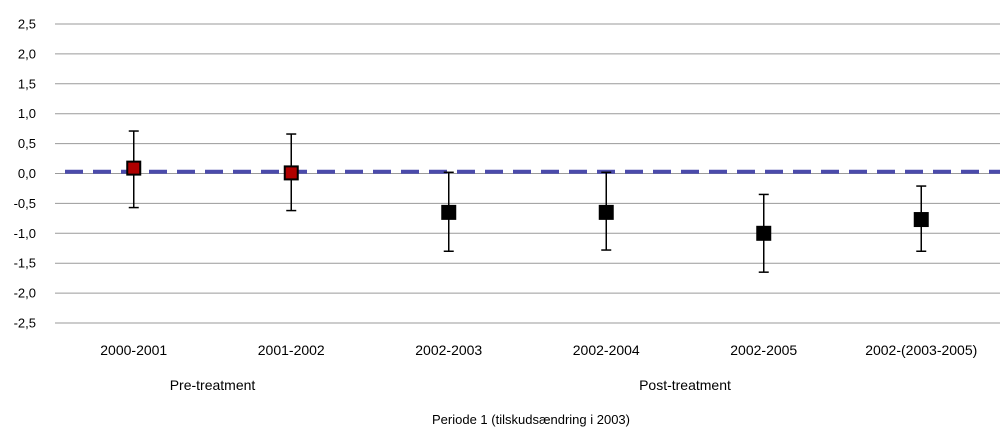  I want to click on y-tick-label: 2,5, so click(27, 24).